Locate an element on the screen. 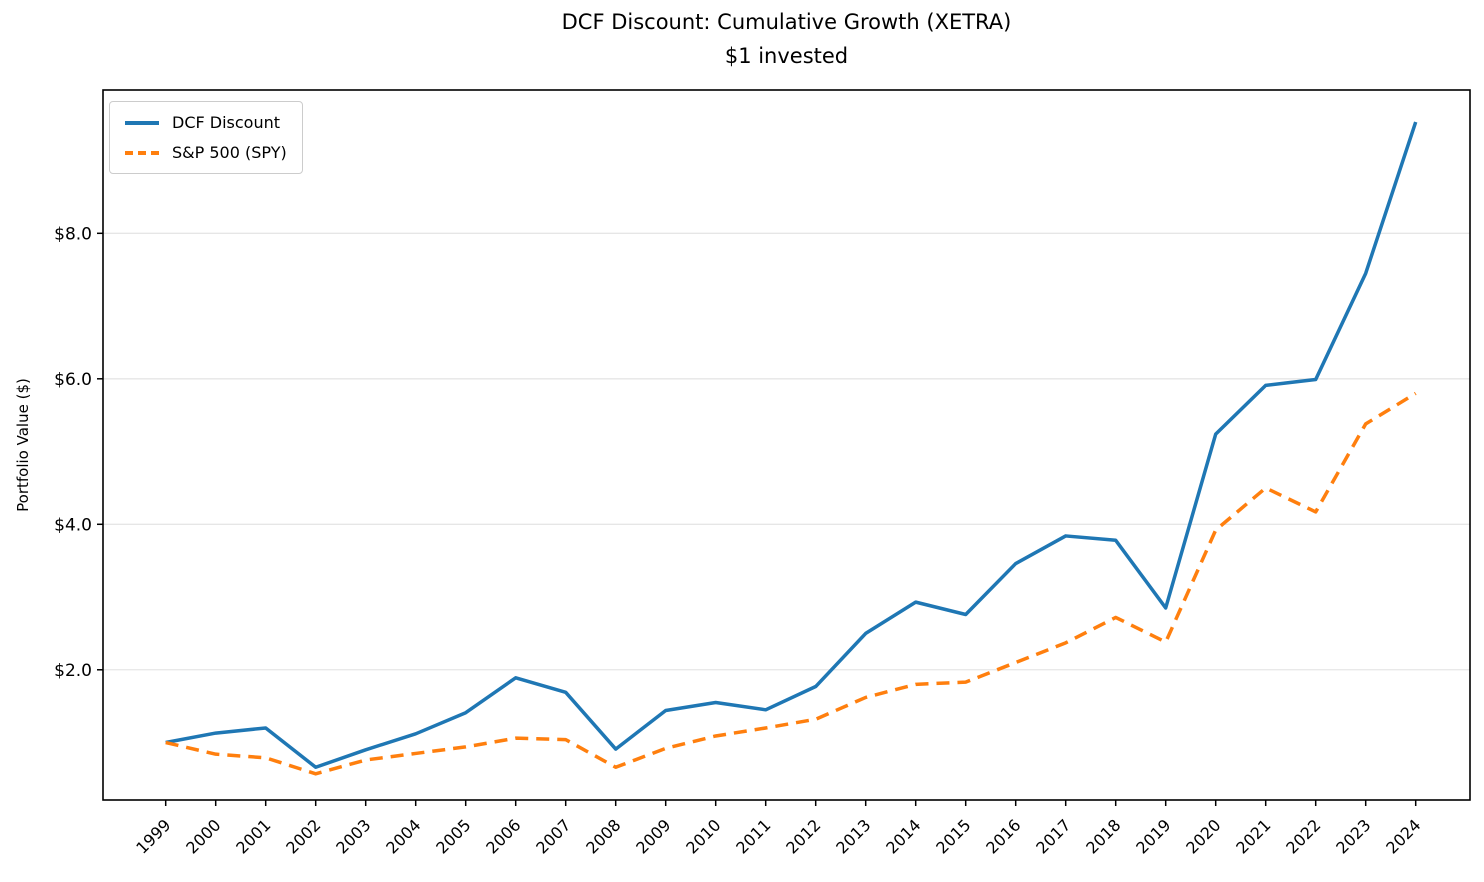 This screenshot has height=882, width=1484. x-tick-label: 2021 is located at coordinates (1253, 836).